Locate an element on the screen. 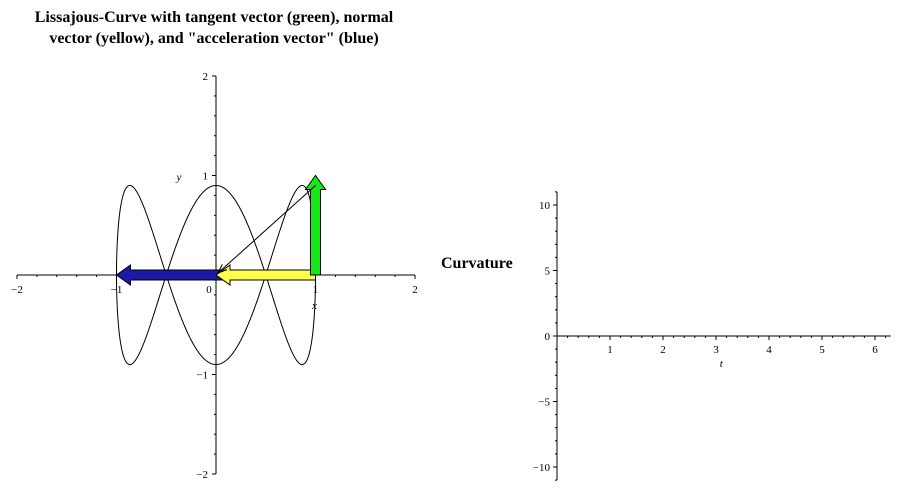 This screenshot has width=898, height=488. curvature-x-tick-label: 4 is located at coordinates (769, 350).